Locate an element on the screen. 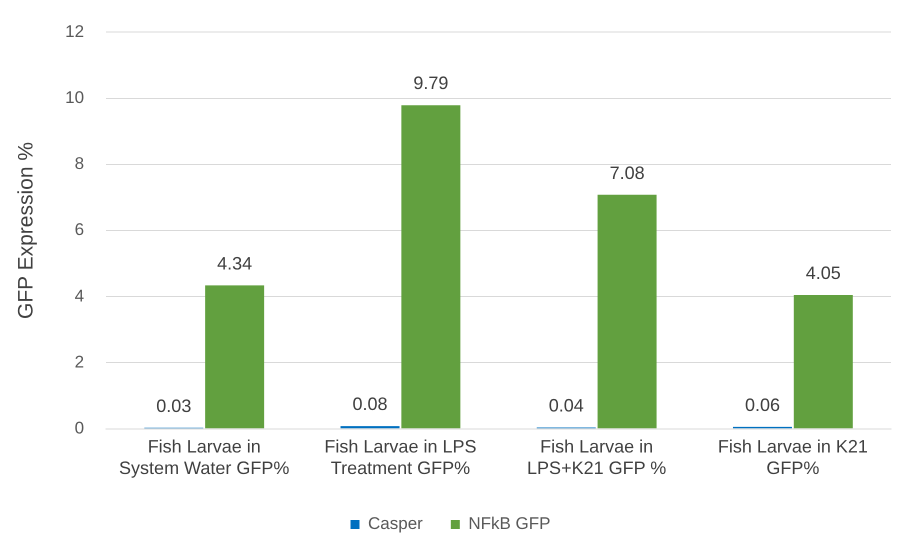 This screenshot has height=553, width=911. legend-label: NFkB GFP is located at coordinates (509, 524).